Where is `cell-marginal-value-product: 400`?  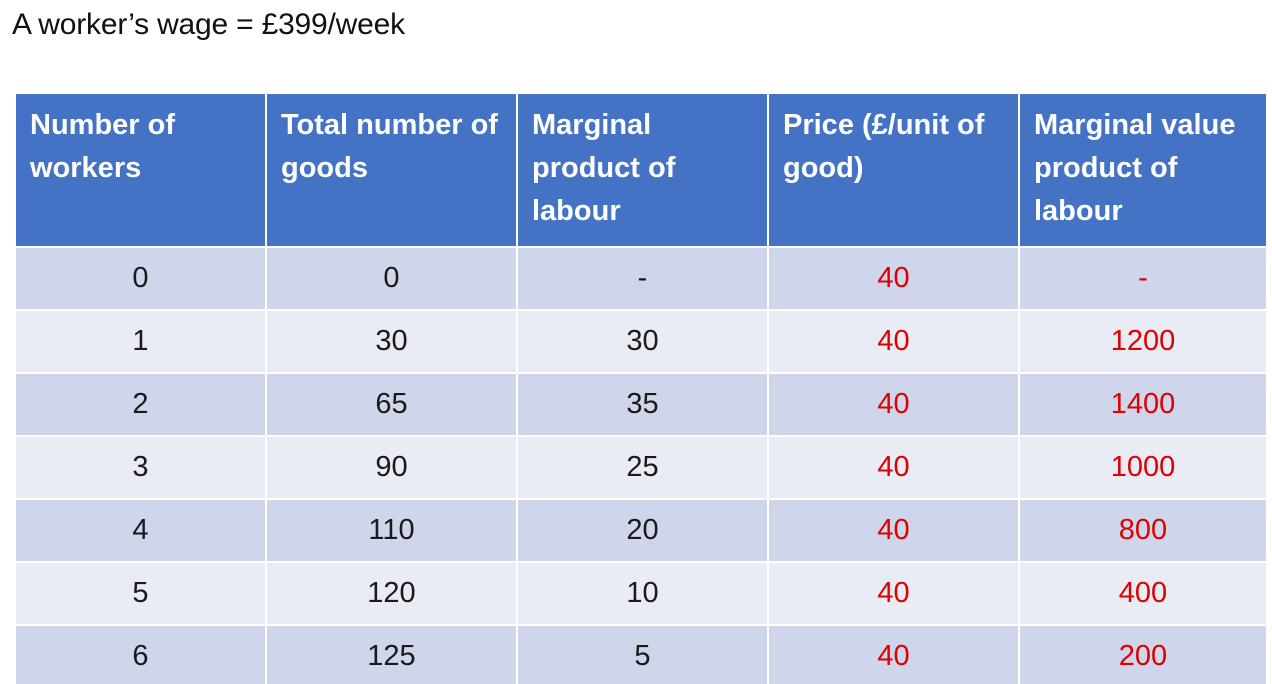 cell-marginal-value-product: 400 is located at coordinates (1143, 593).